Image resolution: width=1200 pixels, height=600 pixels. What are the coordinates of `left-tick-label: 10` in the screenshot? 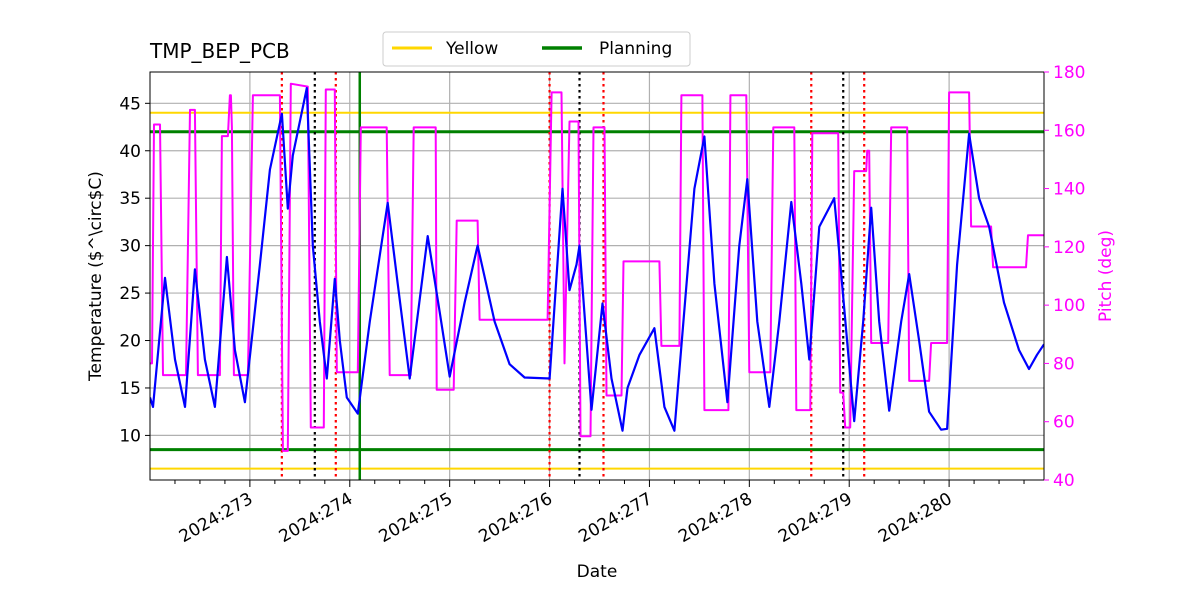 It's located at (130, 436).